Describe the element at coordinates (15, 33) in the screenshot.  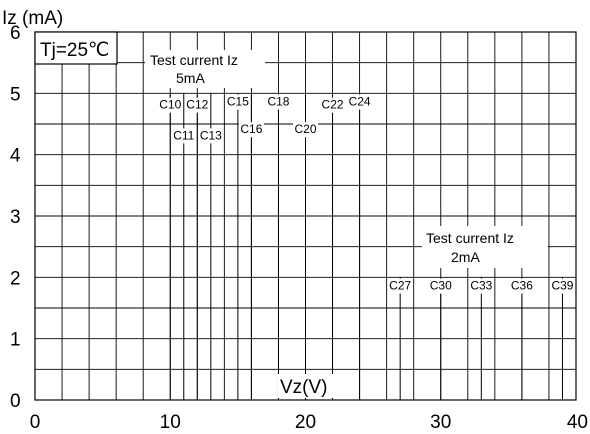
I see `y-tick-label: 6` at that location.